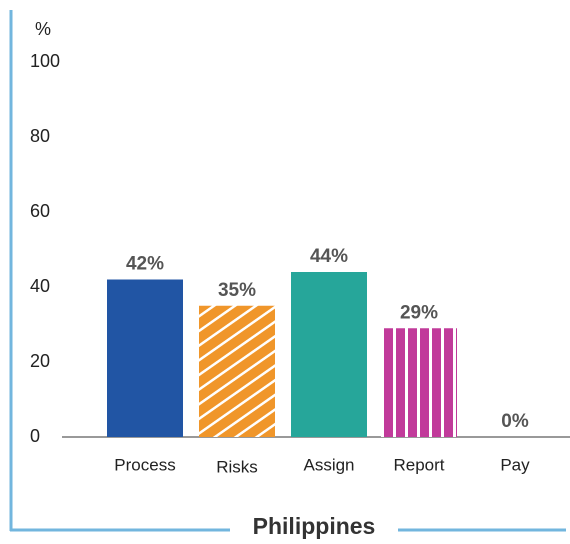 Image resolution: width=570 pixels, height=544 pixels. I want to click on x-tick-label: Risks, so click(237, 466).